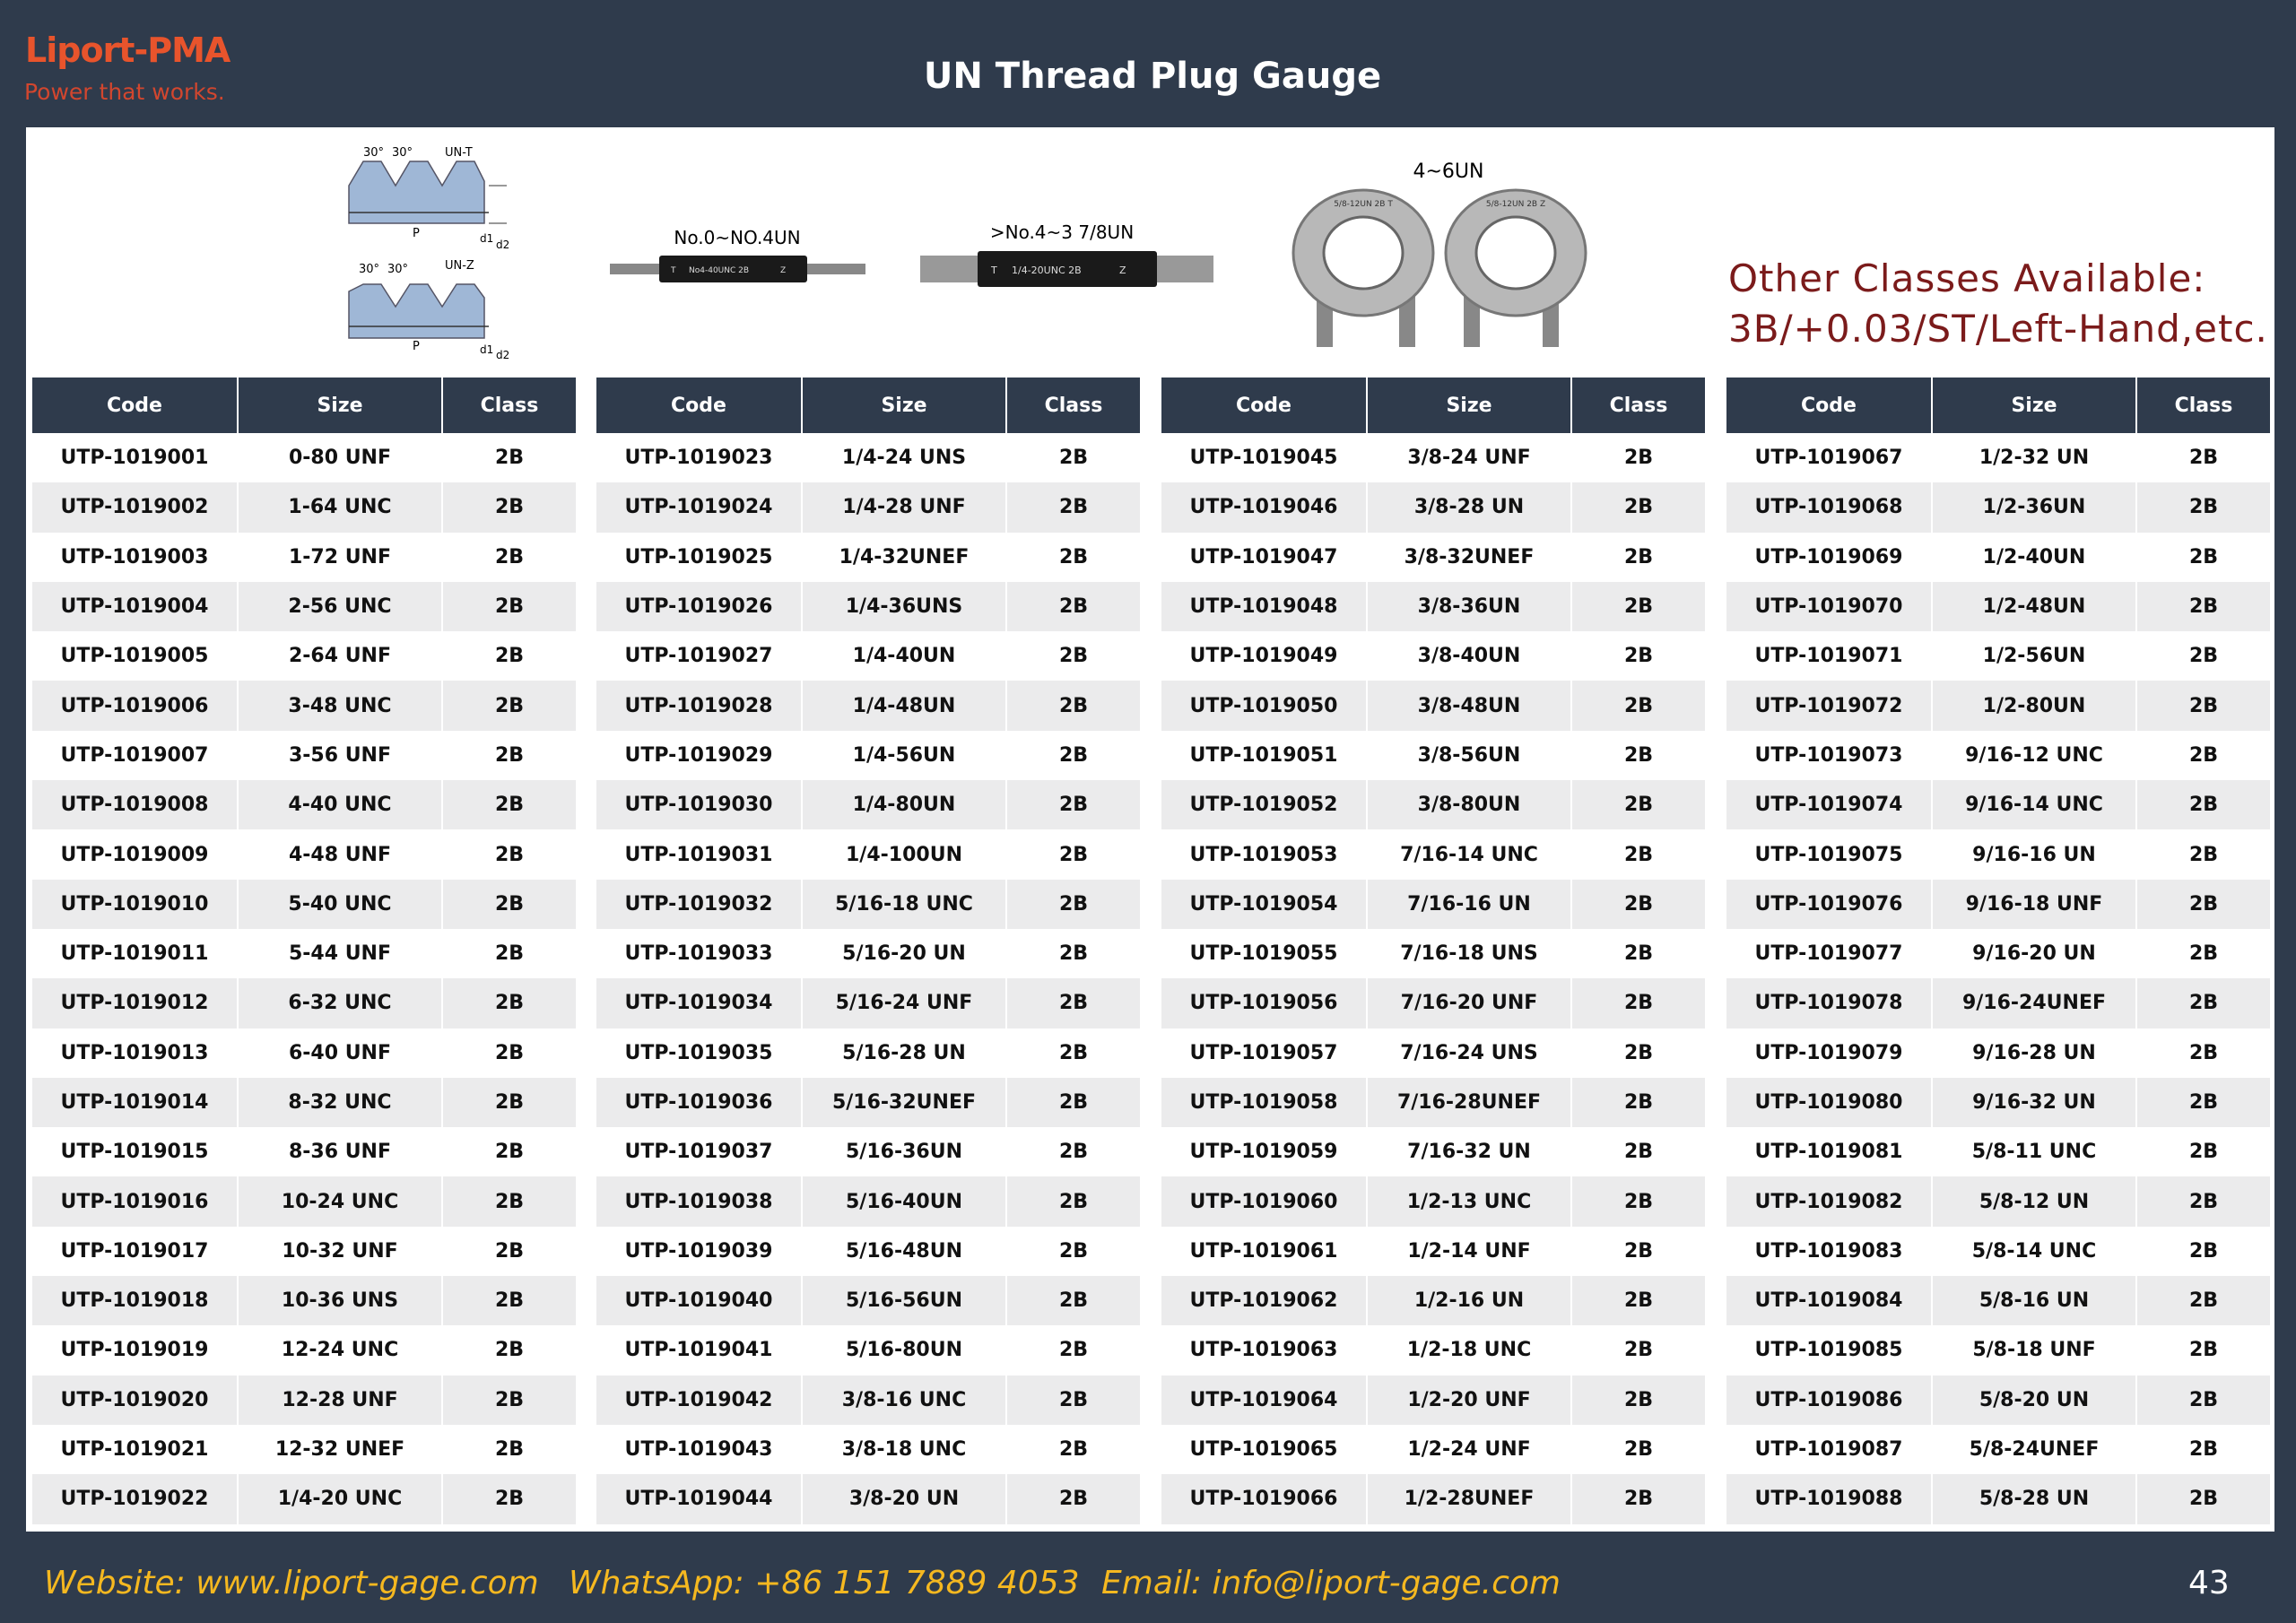 The image size is (2296, 1623). What do you see at coordinates (135, 1301) in the screenshot?
I see `table-cell: UTP-1019018` at bounding box center [135, 1301].